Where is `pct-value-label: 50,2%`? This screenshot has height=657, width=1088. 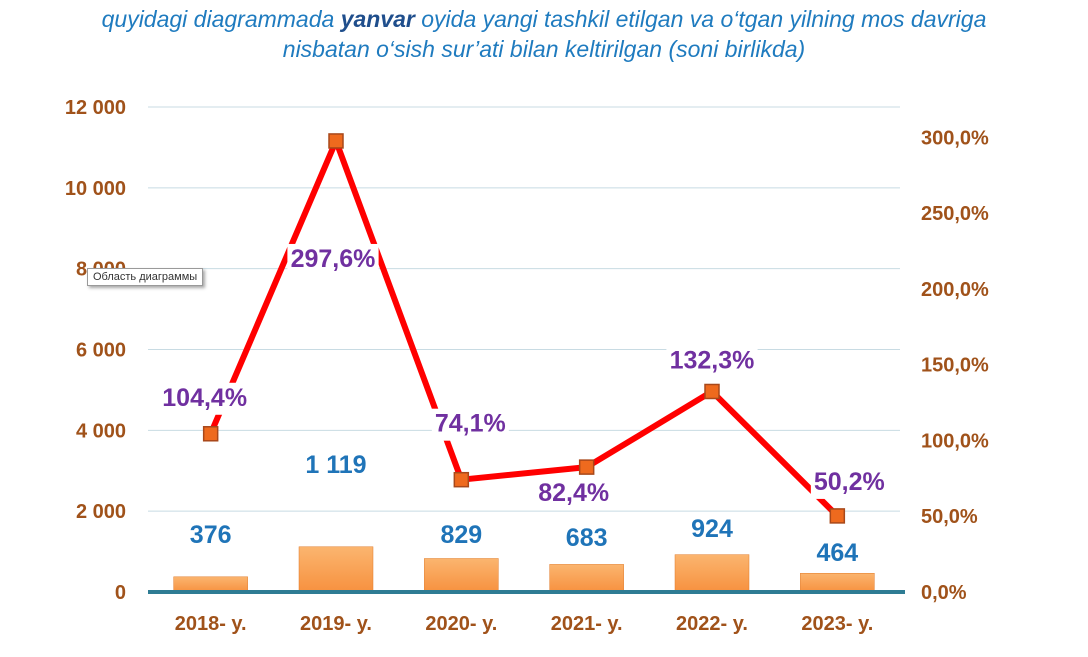
pct-value-label: 50,2% is located at coordinates (849, 482).